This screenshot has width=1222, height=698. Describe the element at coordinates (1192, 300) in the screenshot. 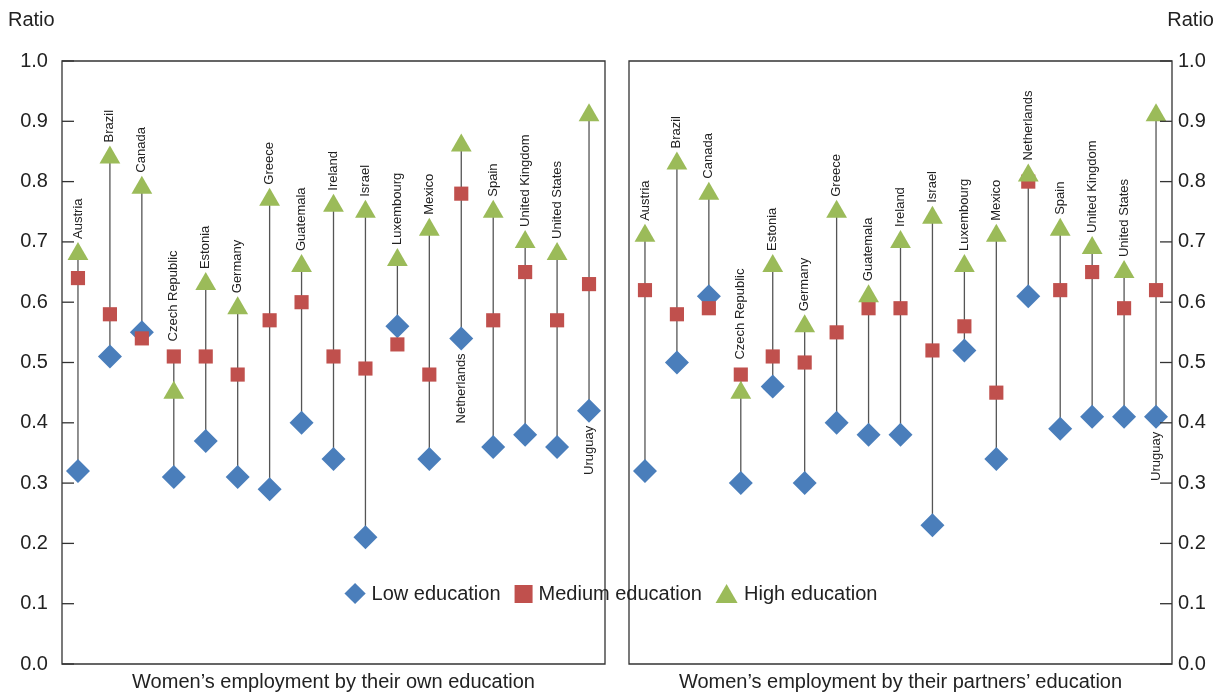

I see `y2-tick-label: 0.6` at that location.